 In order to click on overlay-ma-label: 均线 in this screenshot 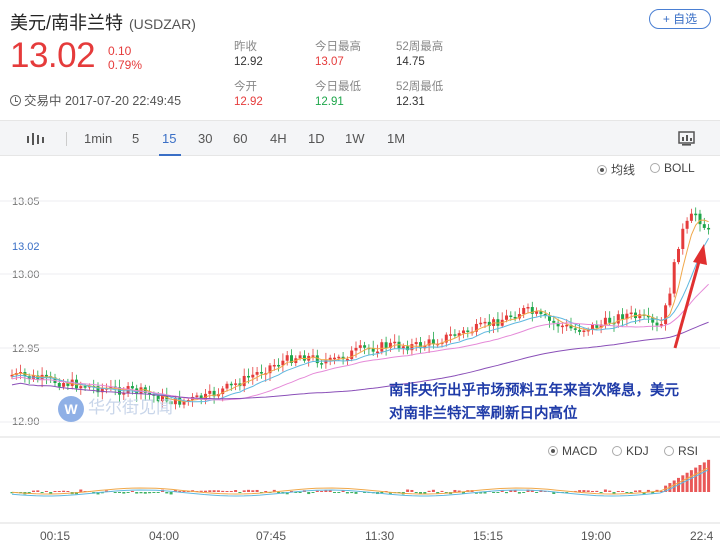, I will do `click(623, 170)`.